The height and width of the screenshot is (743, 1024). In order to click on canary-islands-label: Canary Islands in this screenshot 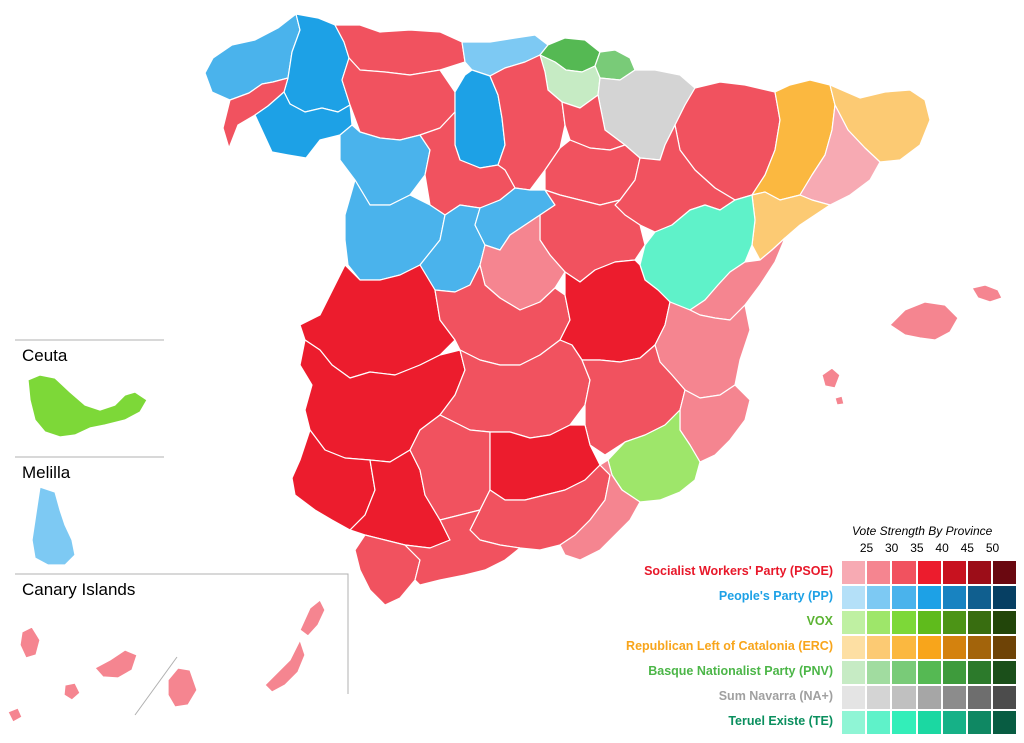, I will do `click(79, 589)`.